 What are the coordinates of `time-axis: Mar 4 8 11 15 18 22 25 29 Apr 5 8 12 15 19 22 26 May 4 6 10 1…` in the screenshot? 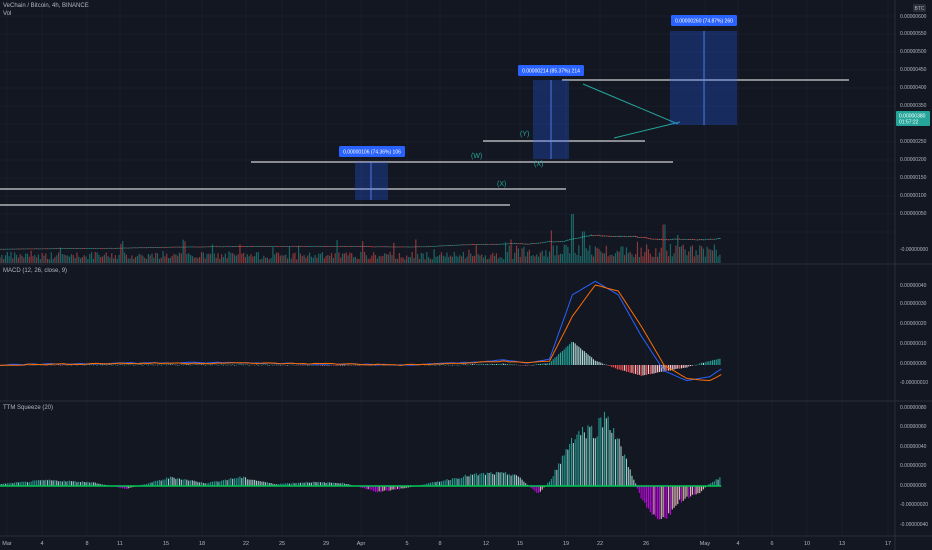 It's located at (446, 544).